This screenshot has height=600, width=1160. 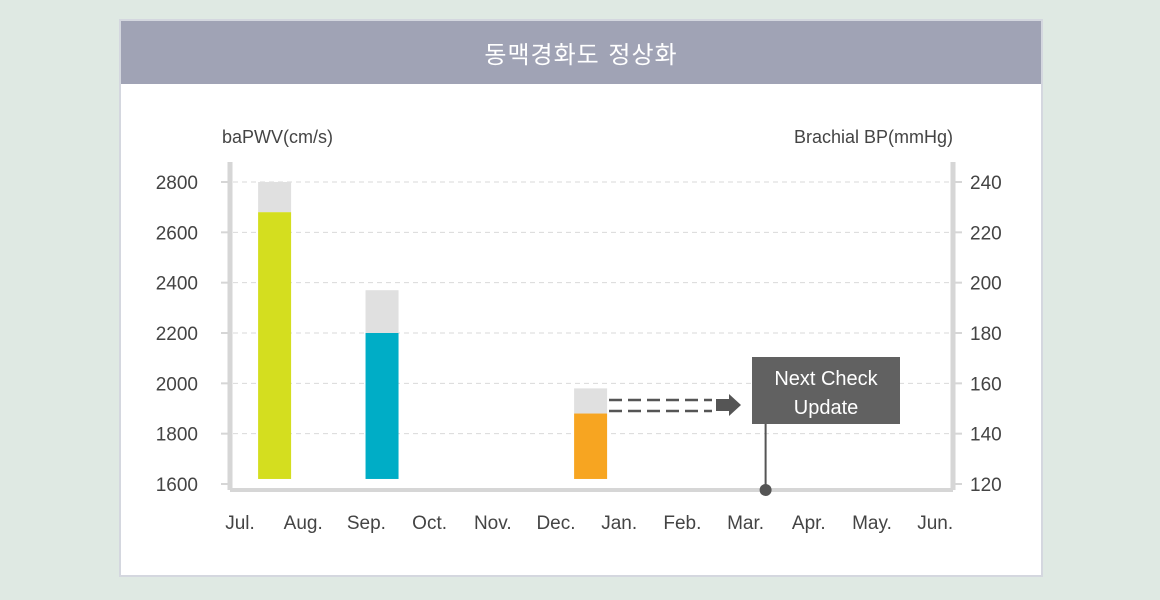 I want to click on y-ticks-left: 2800 2600 2400 2200 2000 1800 1600, so click(x=193, y=334).